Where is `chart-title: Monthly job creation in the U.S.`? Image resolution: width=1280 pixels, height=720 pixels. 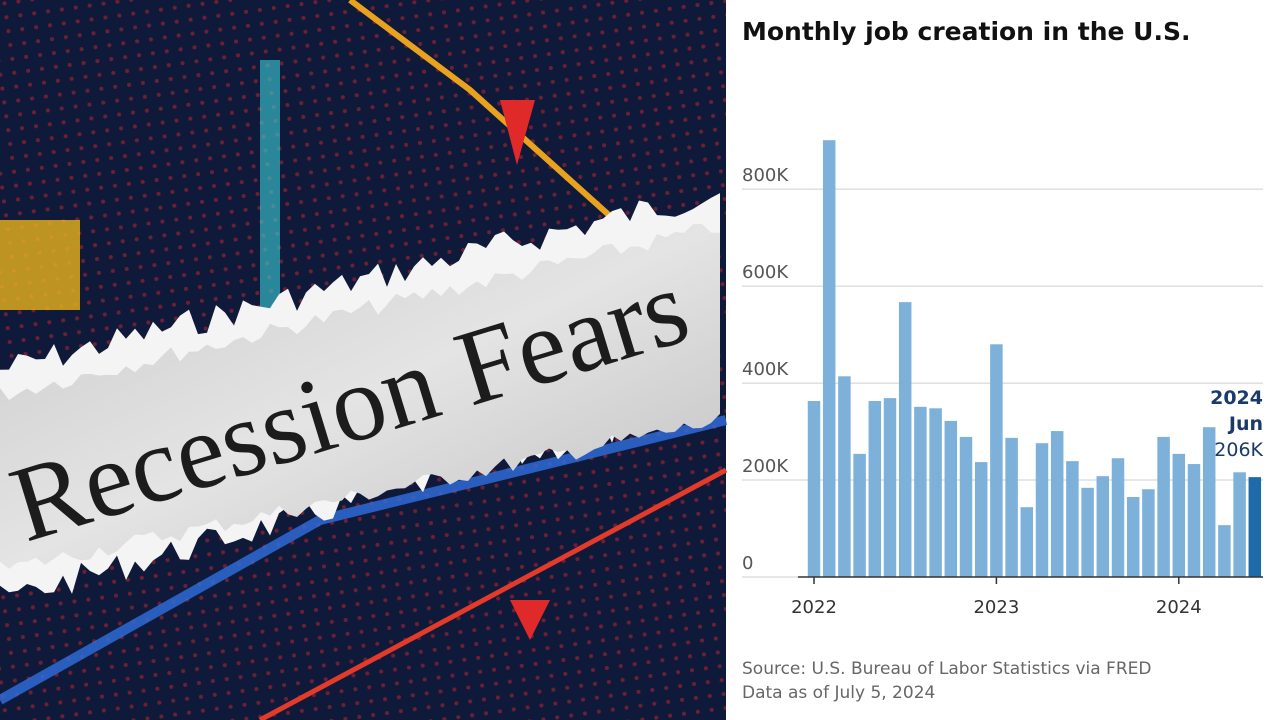 chart-title: Monthly job creation in the U.S. is located at coordinates (966, 31).